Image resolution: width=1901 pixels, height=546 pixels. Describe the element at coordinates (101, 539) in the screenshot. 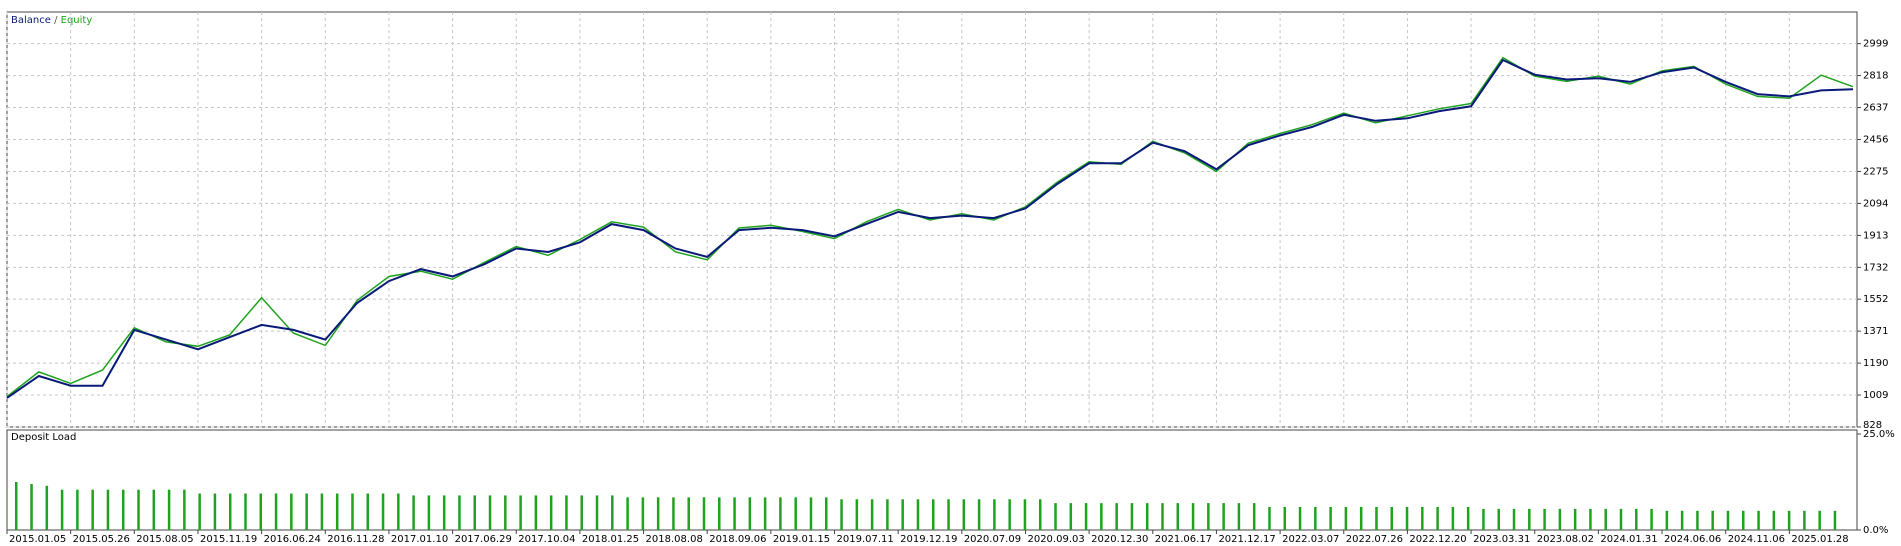

I see `x-tick-label: 2015.05.26` at that location.